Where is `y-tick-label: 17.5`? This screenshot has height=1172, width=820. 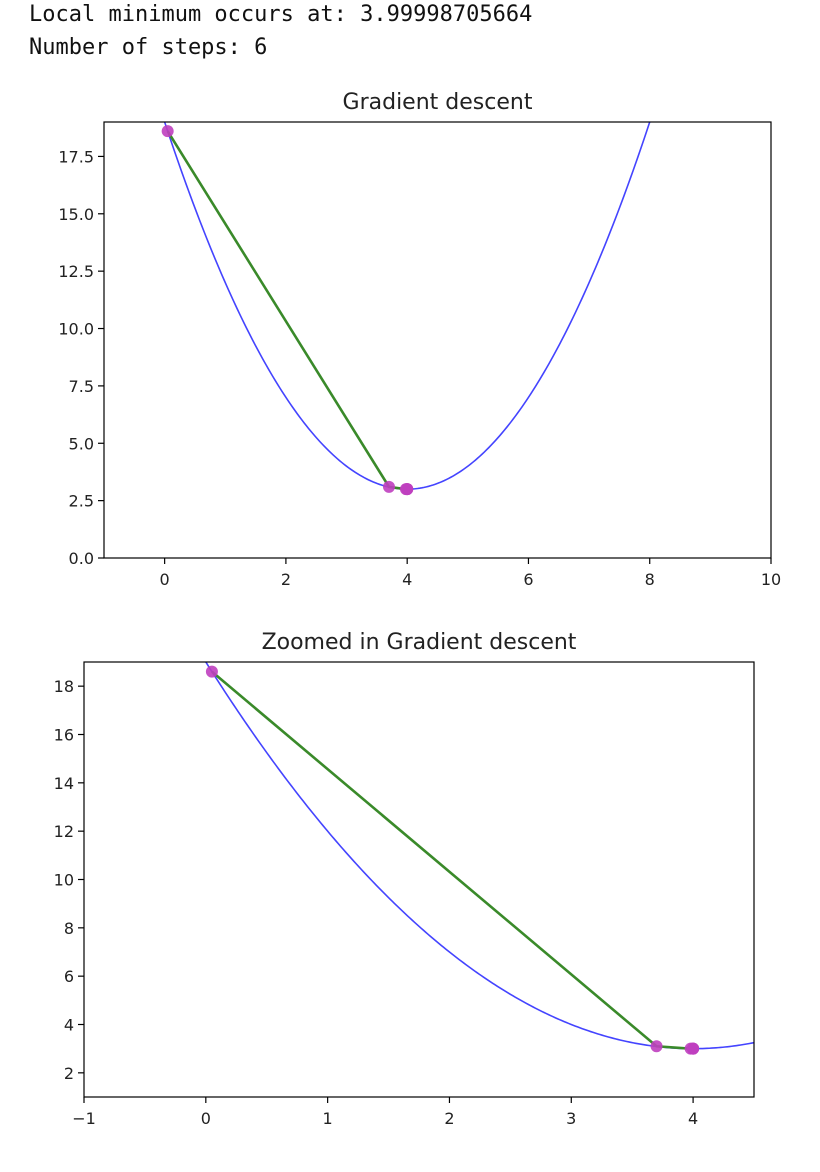
y-tick-label: 17.5 is located at coordinates (76, 156).